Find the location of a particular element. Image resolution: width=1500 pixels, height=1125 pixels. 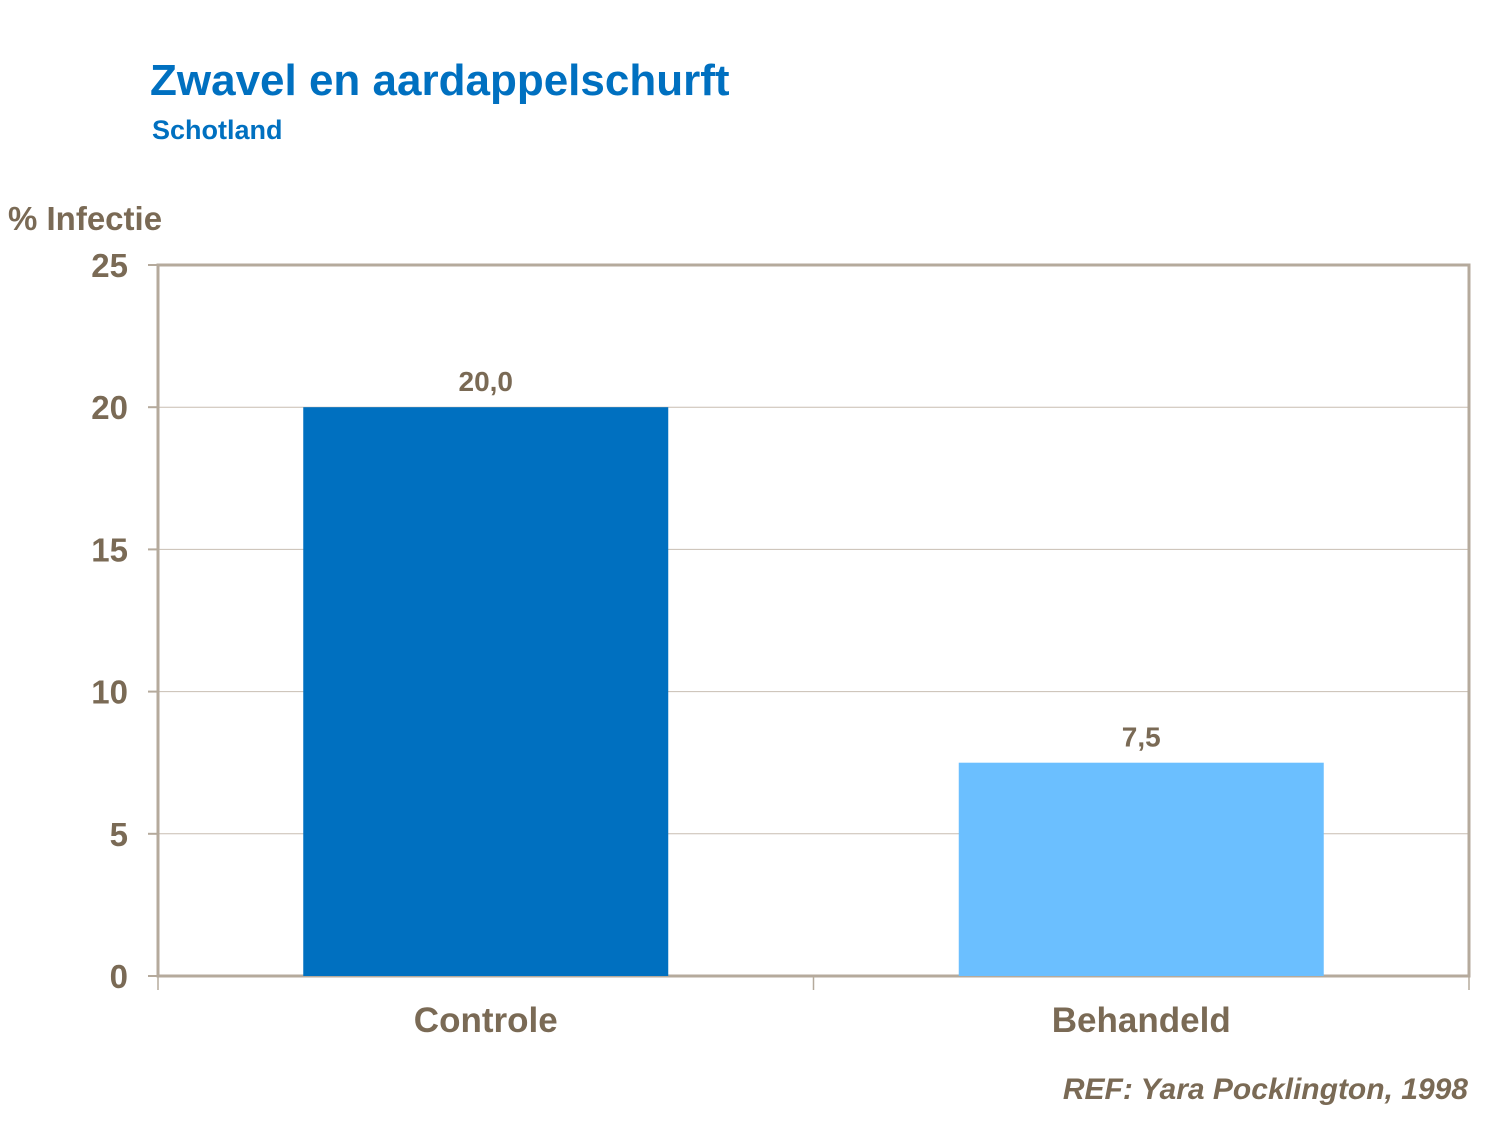

chart-title: Zwavel en aardappelschurft is located at coordinates (440, 80).